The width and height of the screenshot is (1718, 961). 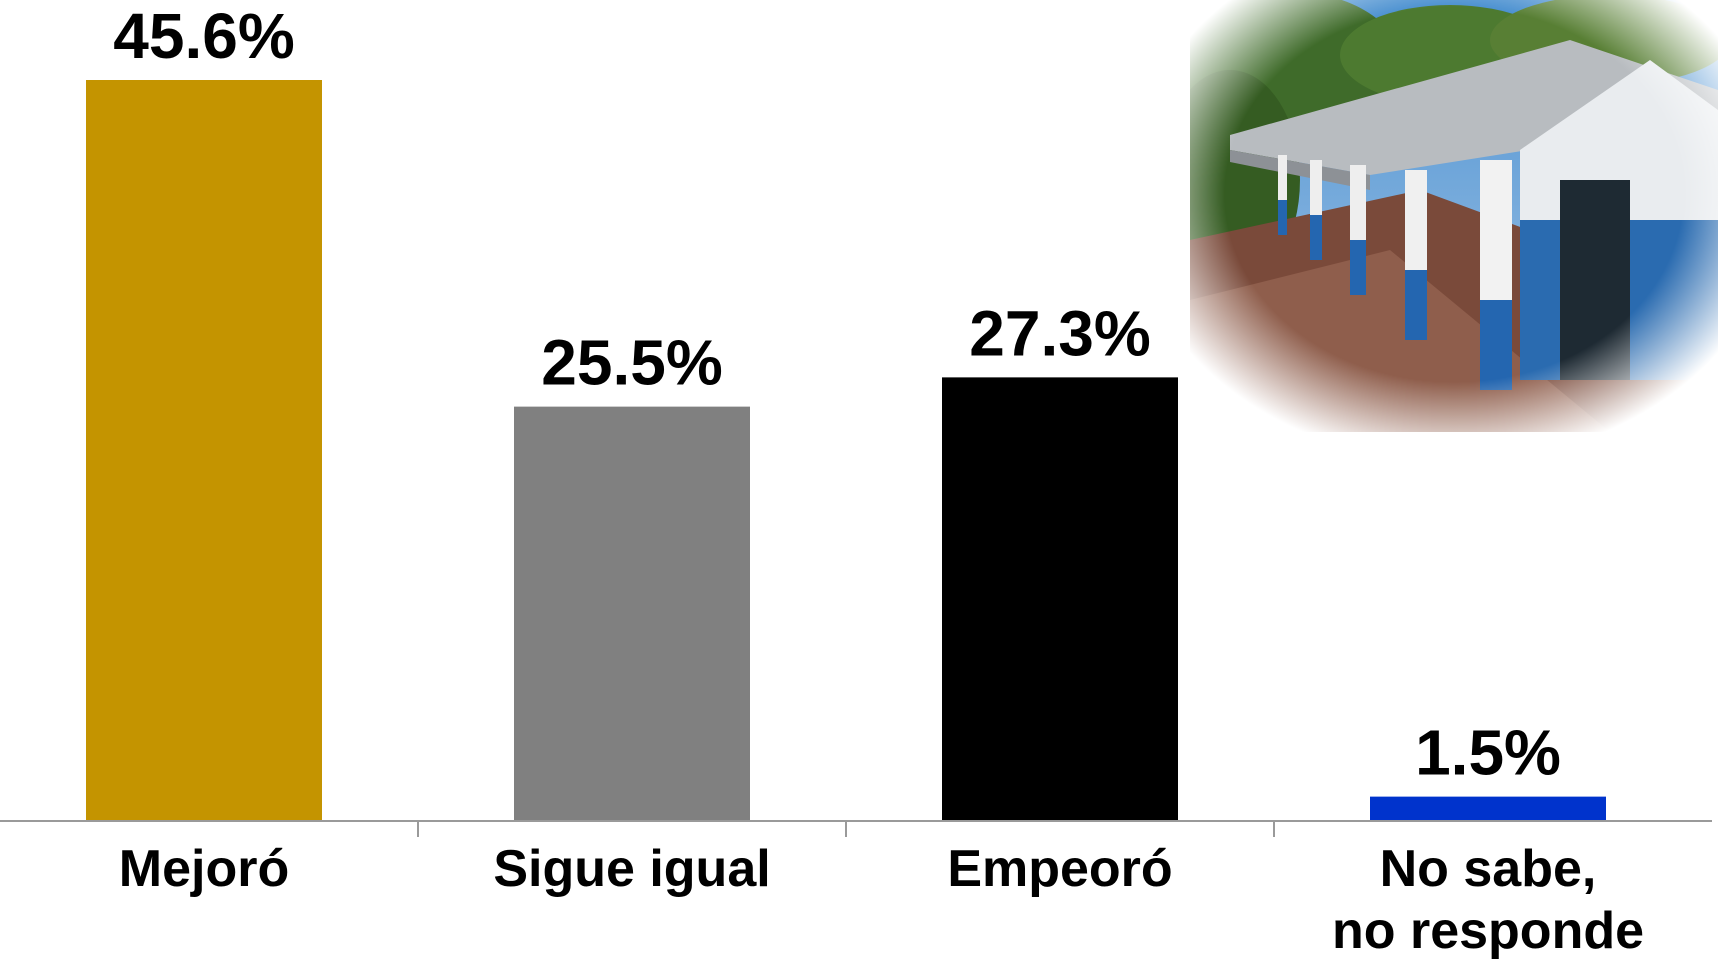 What do you see at coordinates (631, 363) in the screenshot?
I see `bar-value-label: 25.5%` at bounding box center [631, 363].